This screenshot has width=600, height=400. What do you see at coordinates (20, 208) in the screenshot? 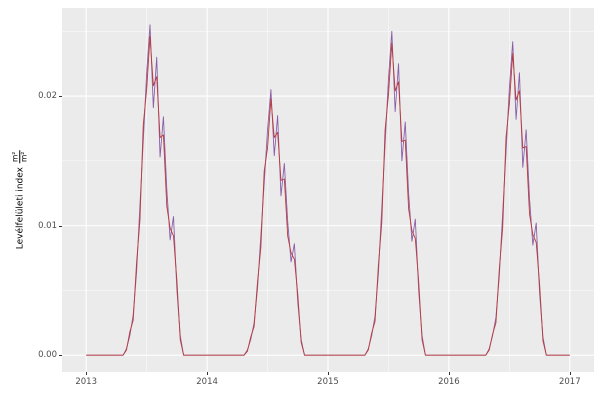
I see `y-axis-label-text: Levélfelületi index` at bounding box center [20, 208].